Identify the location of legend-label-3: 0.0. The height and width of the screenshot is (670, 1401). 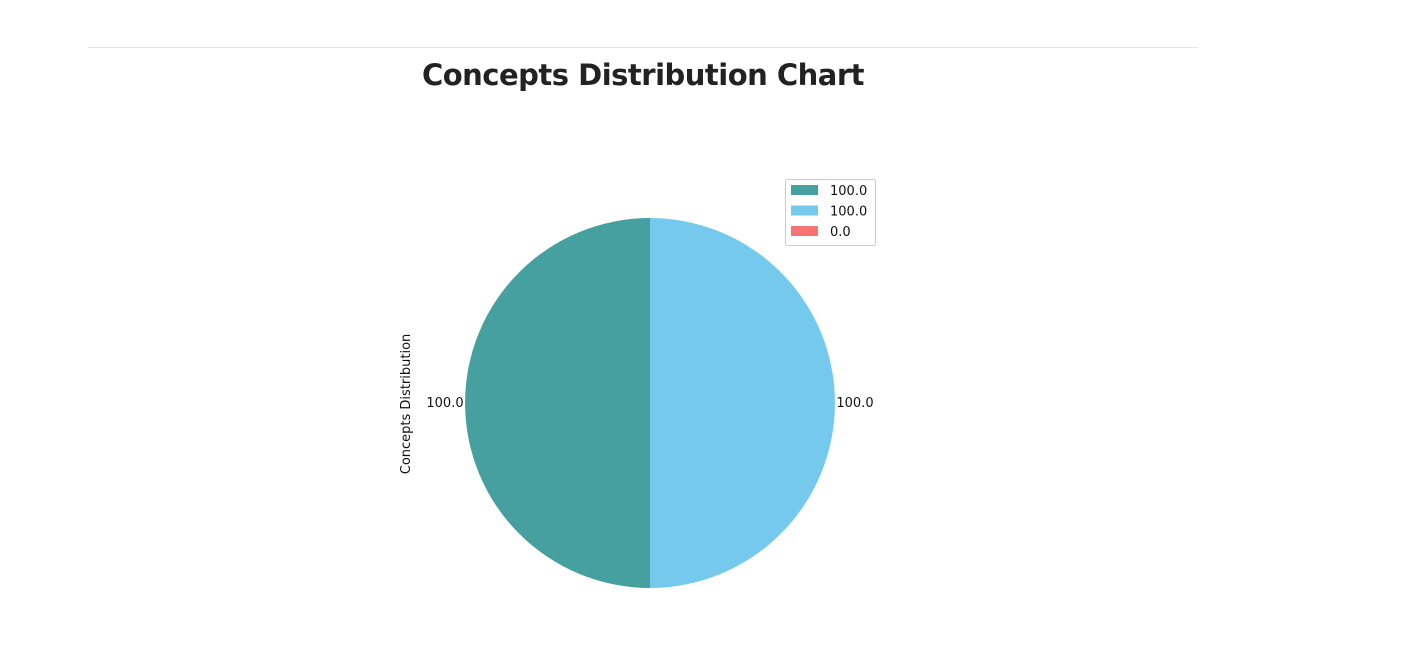
(840, 232).